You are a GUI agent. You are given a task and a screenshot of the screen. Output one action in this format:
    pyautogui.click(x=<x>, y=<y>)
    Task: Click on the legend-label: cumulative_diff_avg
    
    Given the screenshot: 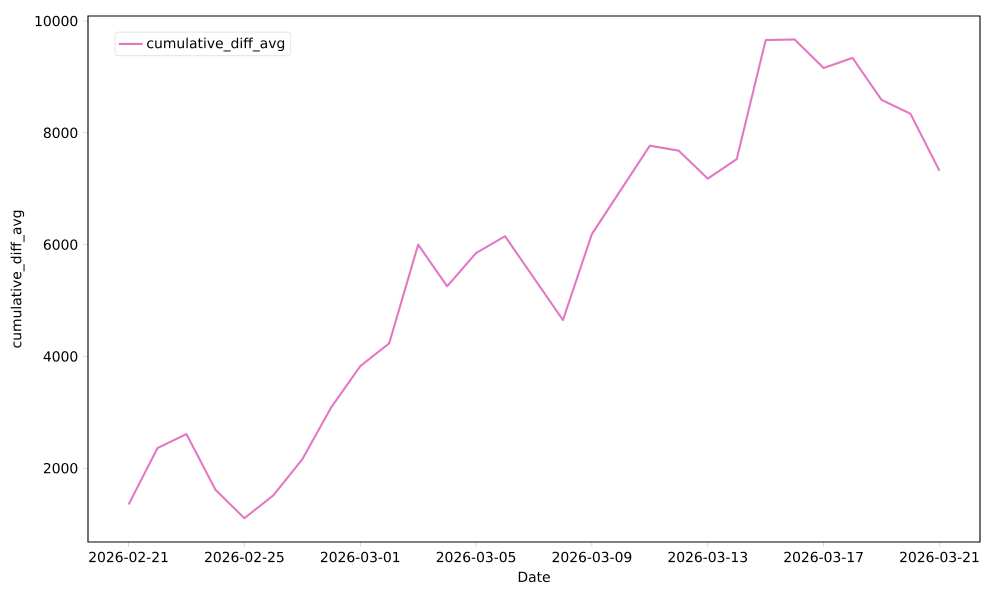 What is the action you would take?
    pyautogui.click(x=215, y=45)
    